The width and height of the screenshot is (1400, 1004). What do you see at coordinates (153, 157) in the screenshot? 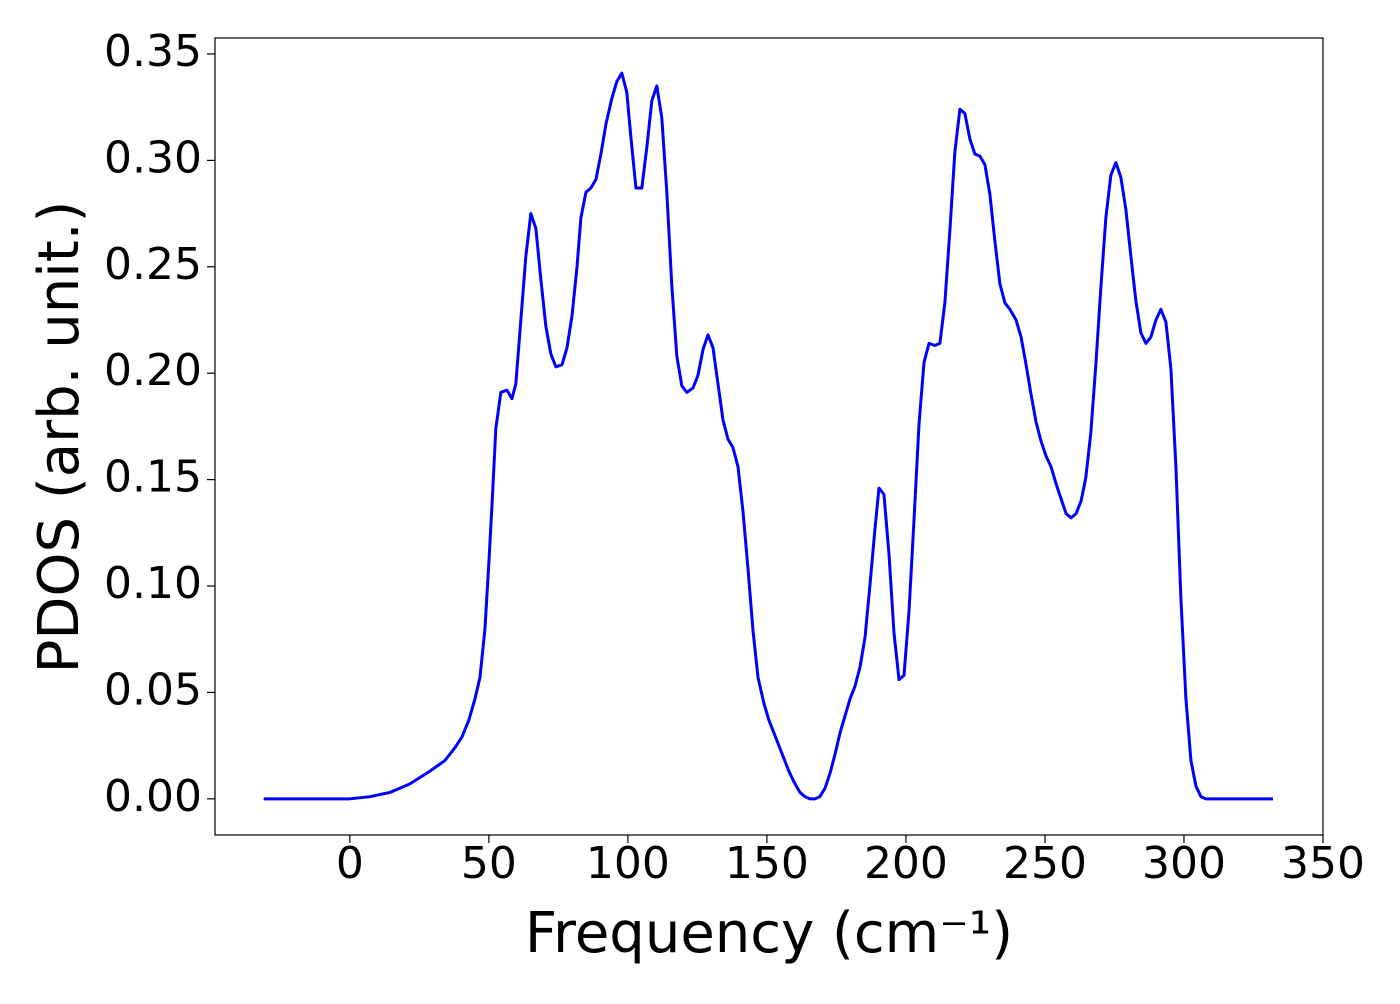
I see `y-tick-label: 0.30` at bounding box center [153, 157].